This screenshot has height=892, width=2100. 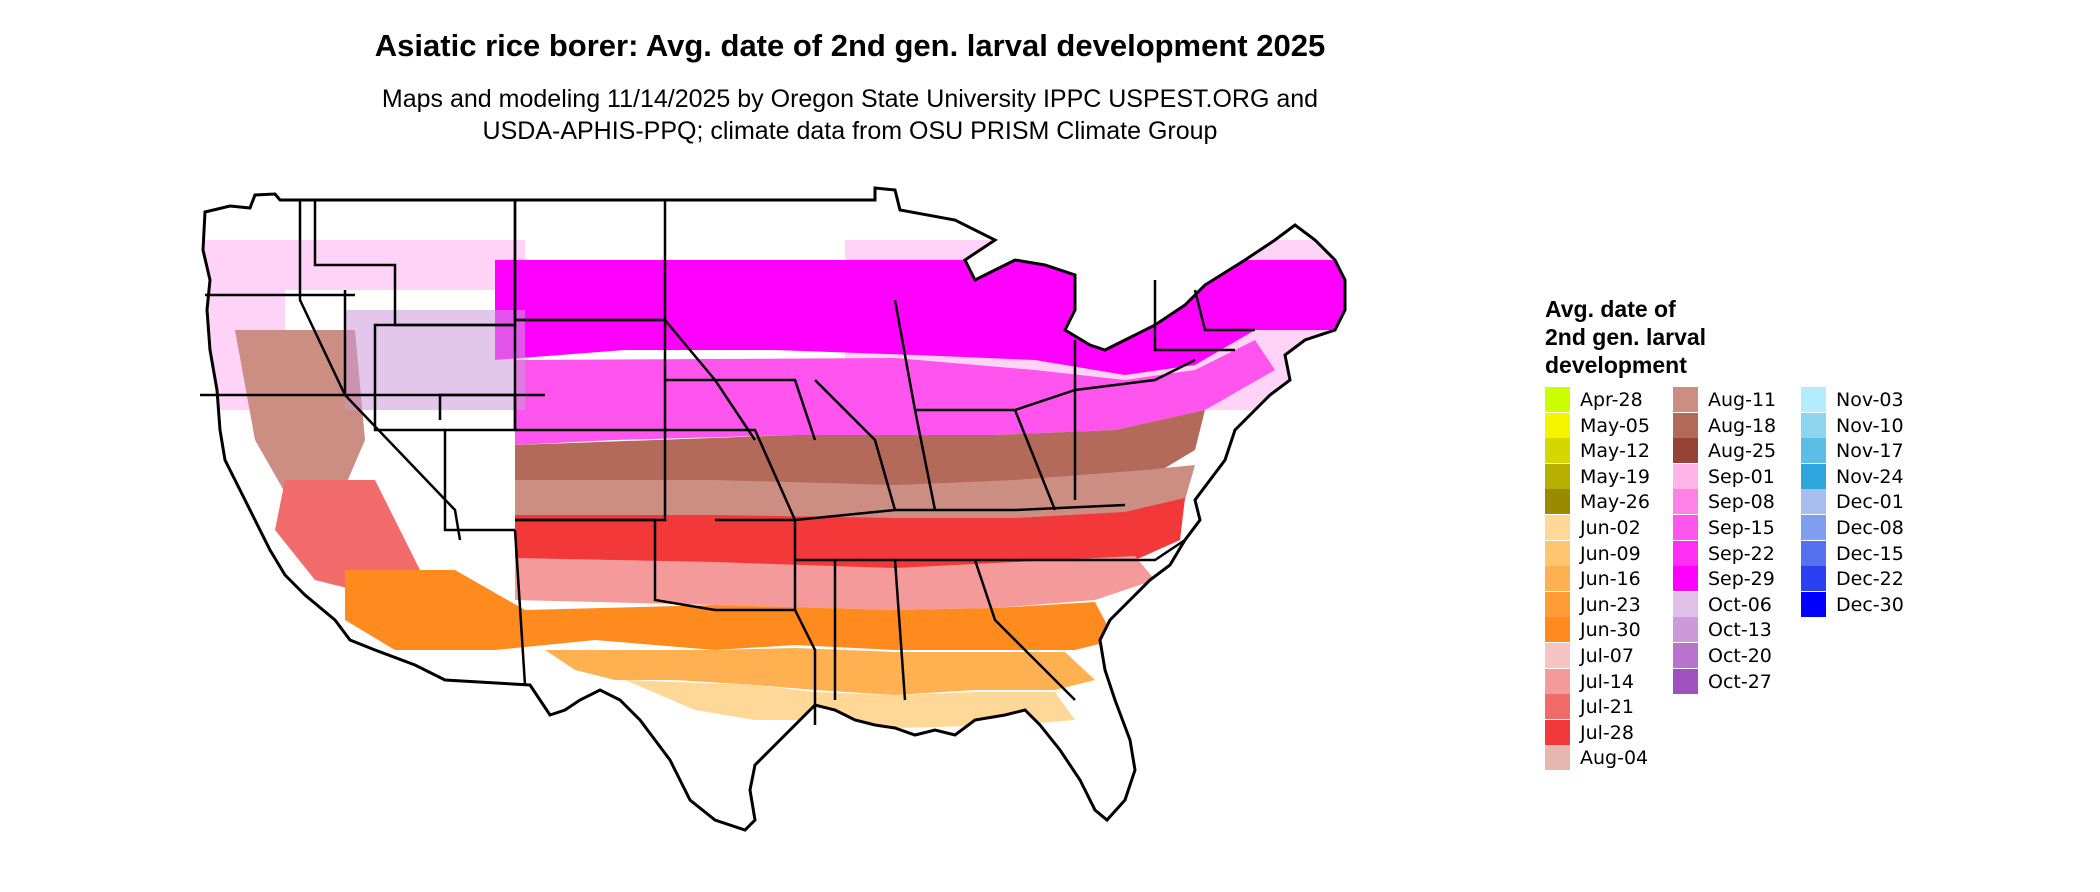 I want to click on legend-item: Sep-15, so click(x=1737, y=528).